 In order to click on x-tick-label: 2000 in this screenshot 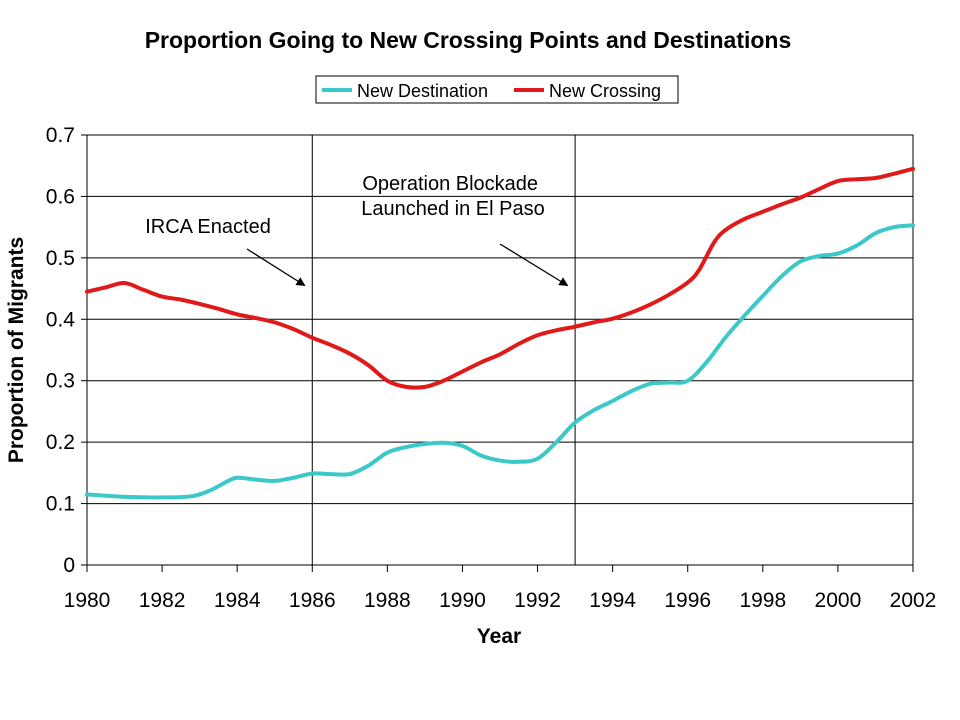, I will do `click(838, 600)`.